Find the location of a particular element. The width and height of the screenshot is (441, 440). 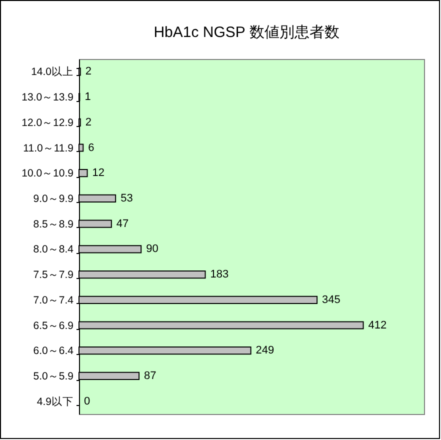

chart-title: HbA1c NGSP 数値別患者数 is located at coordinates (247, 32).